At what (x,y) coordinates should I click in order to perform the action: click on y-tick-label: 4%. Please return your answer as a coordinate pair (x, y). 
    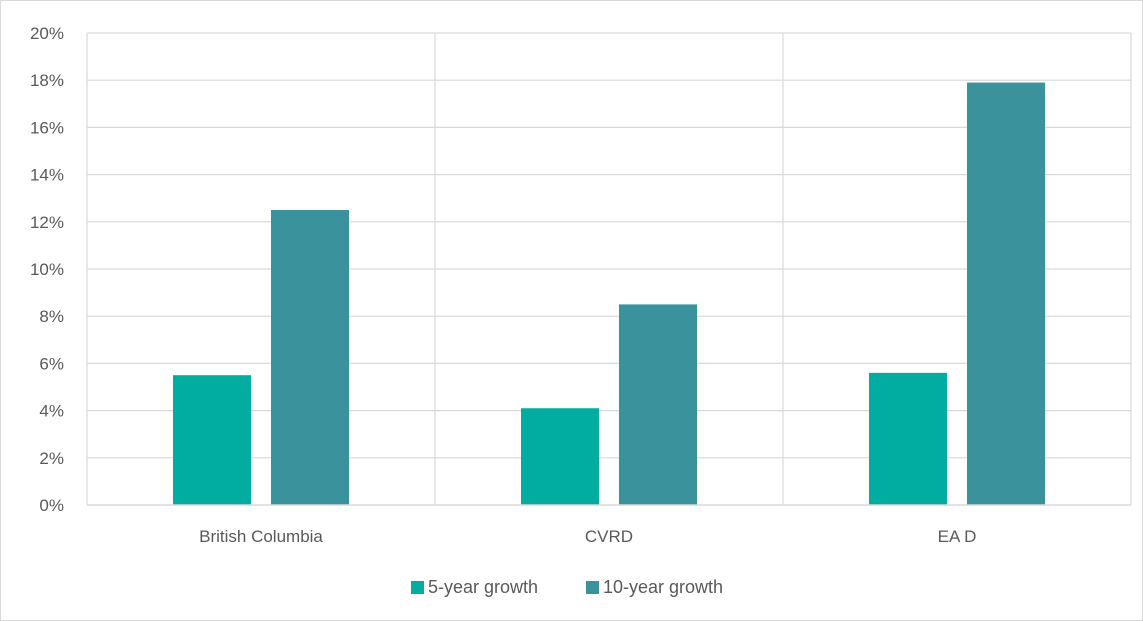
    Looking at the image, I should click on (51, 411).